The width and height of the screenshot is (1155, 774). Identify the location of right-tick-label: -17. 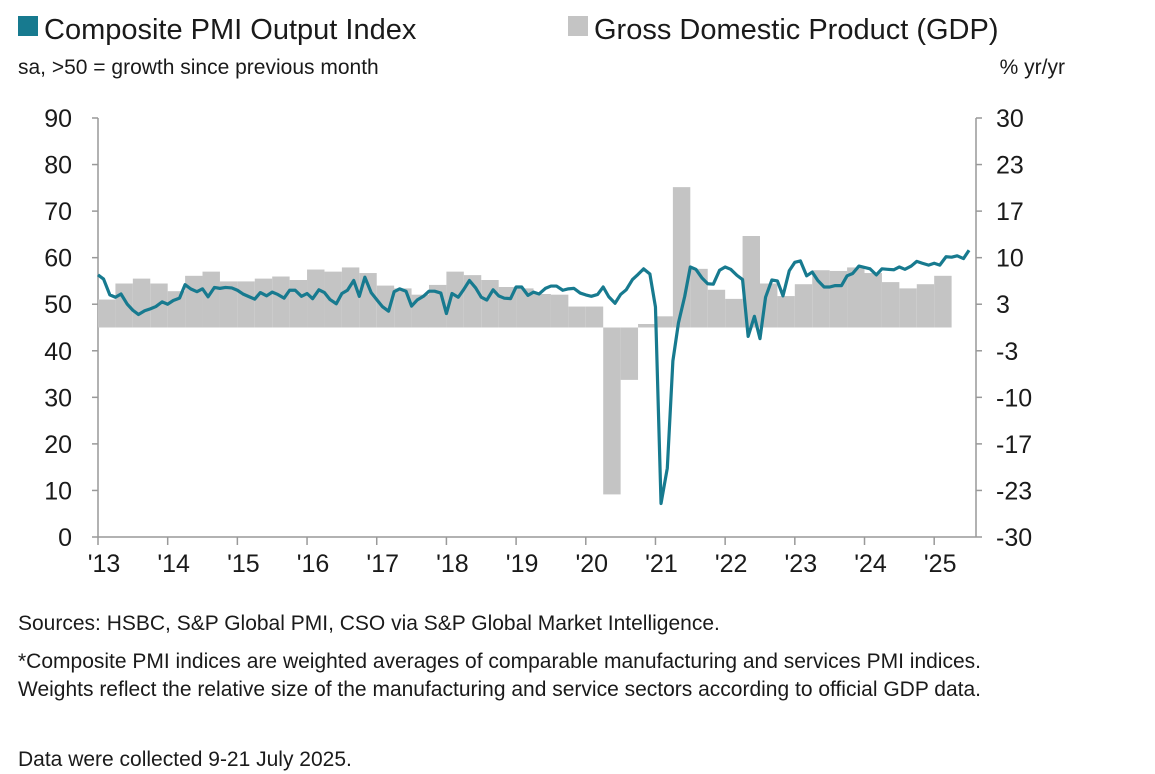
(1014, 445).